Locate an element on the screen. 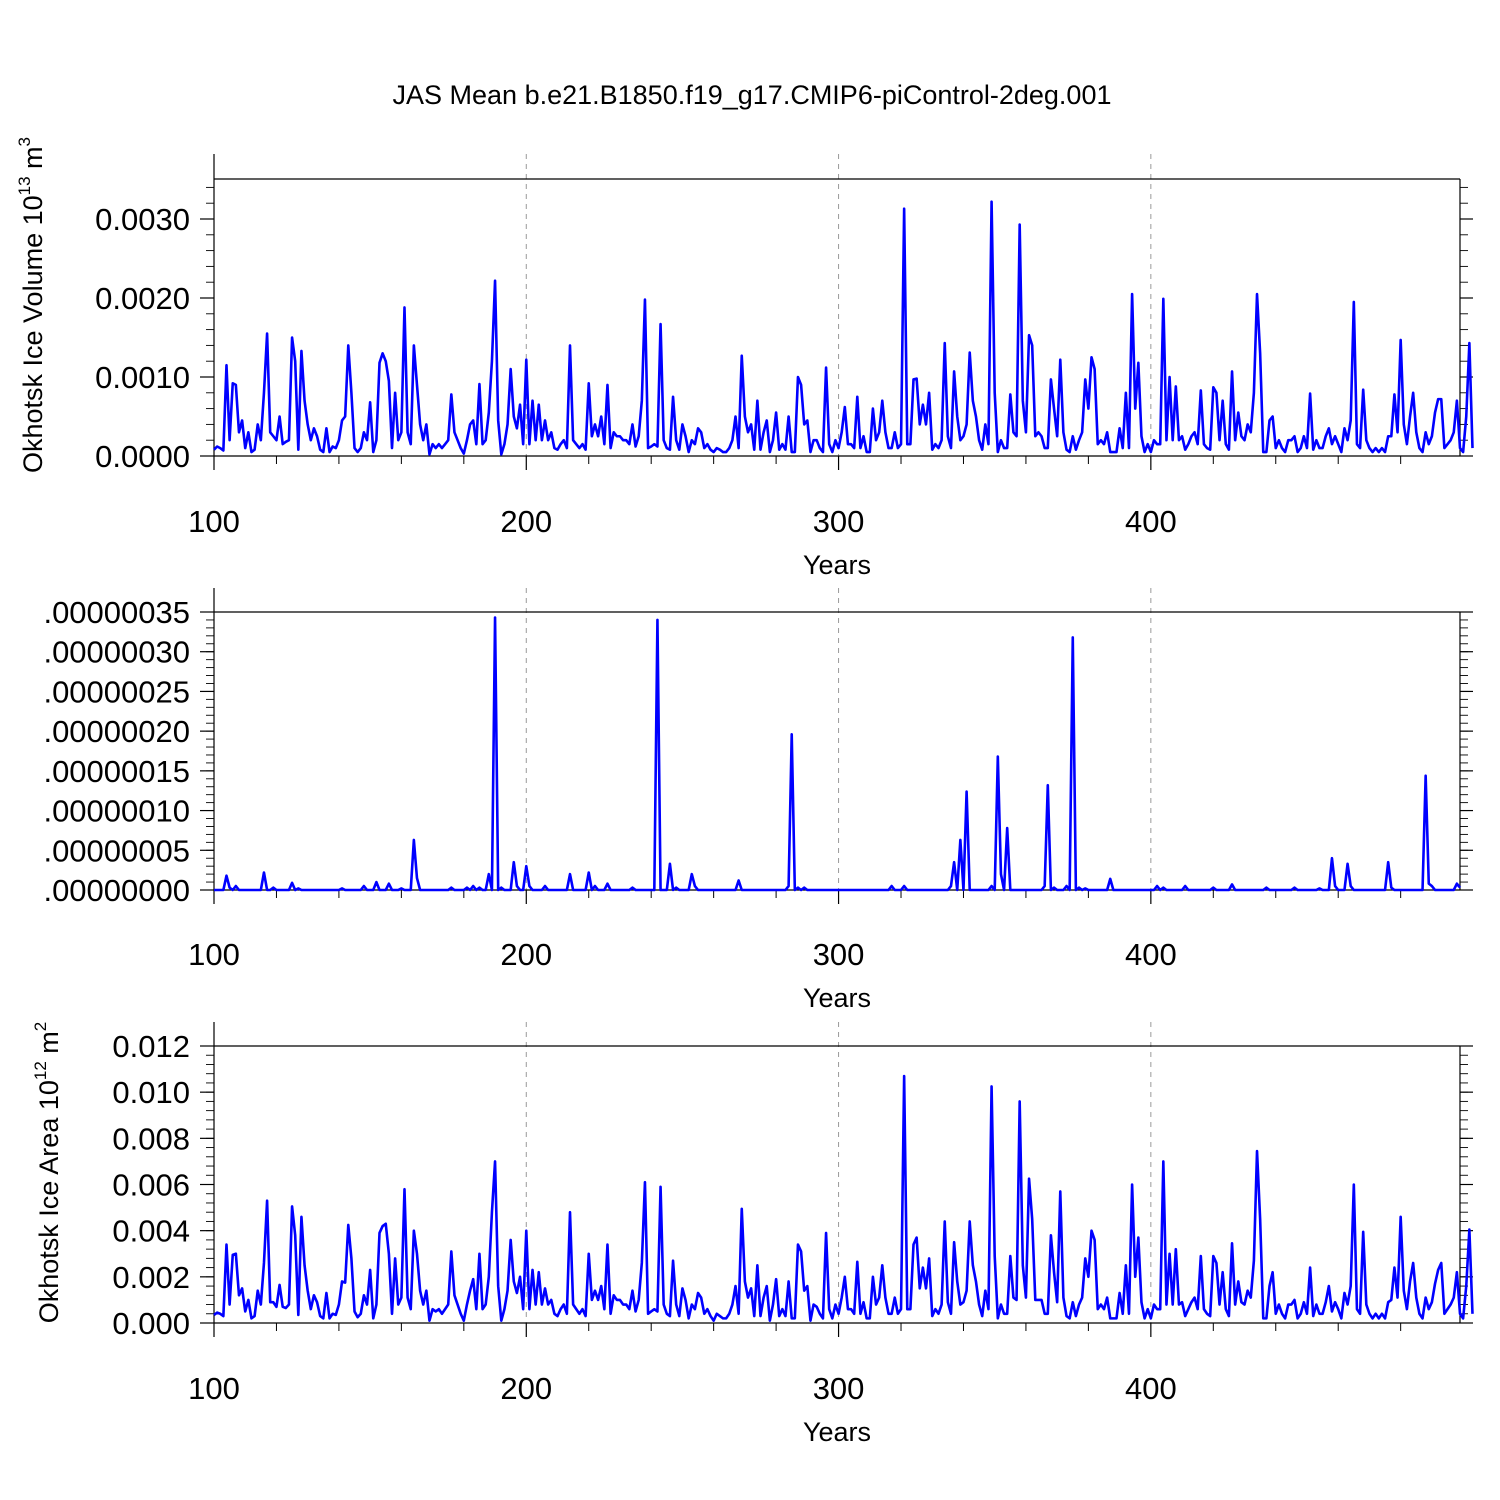  y-tick-label: 0.0030 is located at coordinates (142, 219).